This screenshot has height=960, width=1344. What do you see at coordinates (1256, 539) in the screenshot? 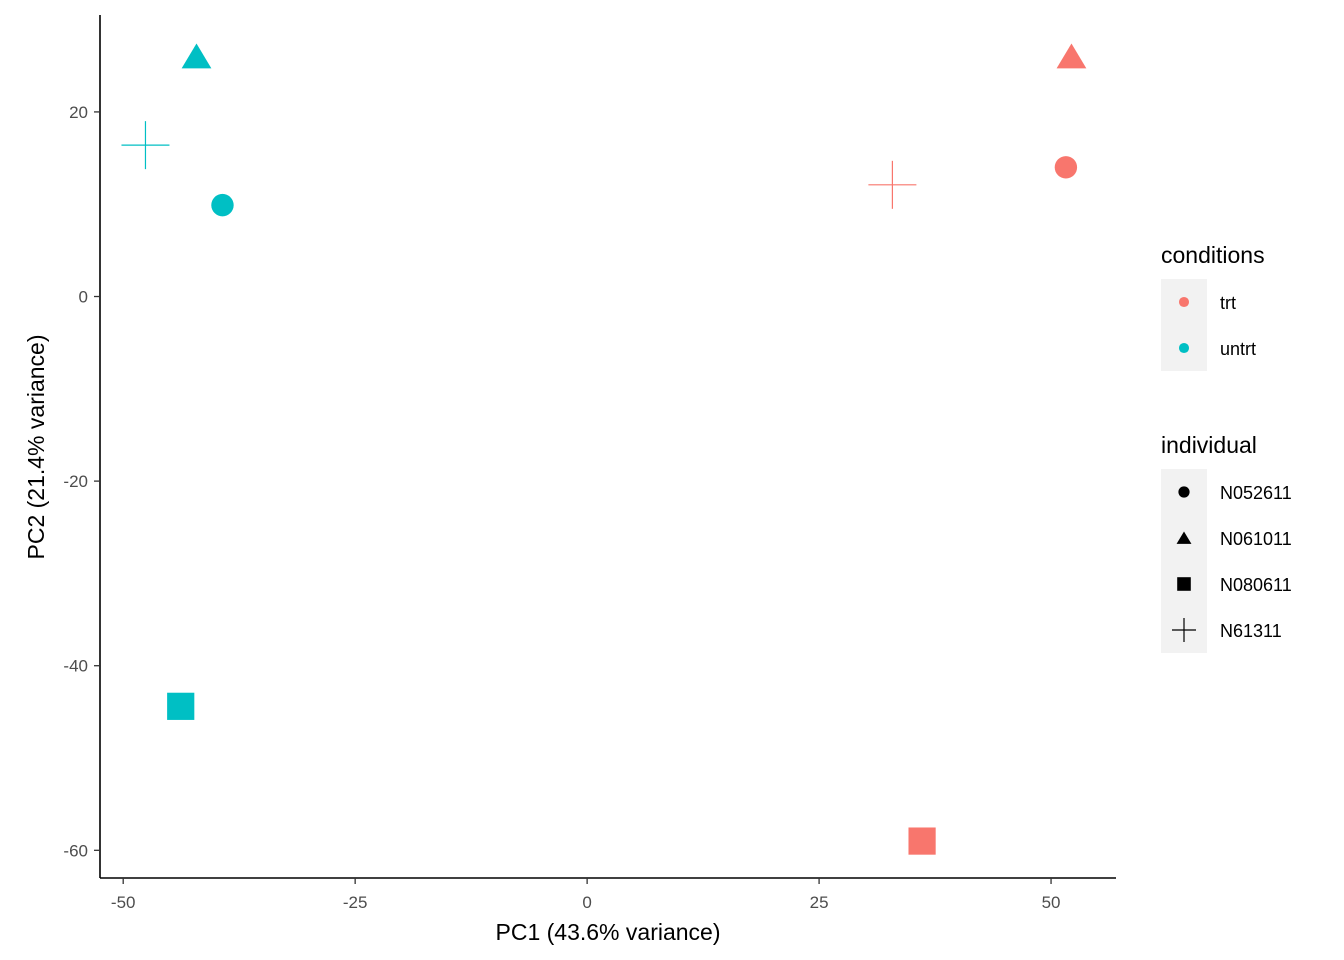
I see `legend-label-n061011: N061011` at bounding box center [1256, 539].